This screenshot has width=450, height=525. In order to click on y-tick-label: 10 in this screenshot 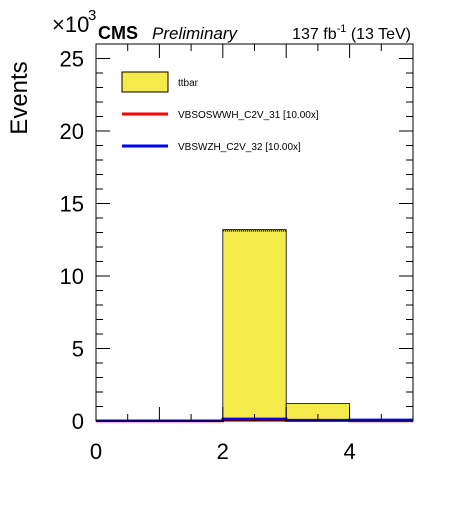, I will do `click(72, 276)`.